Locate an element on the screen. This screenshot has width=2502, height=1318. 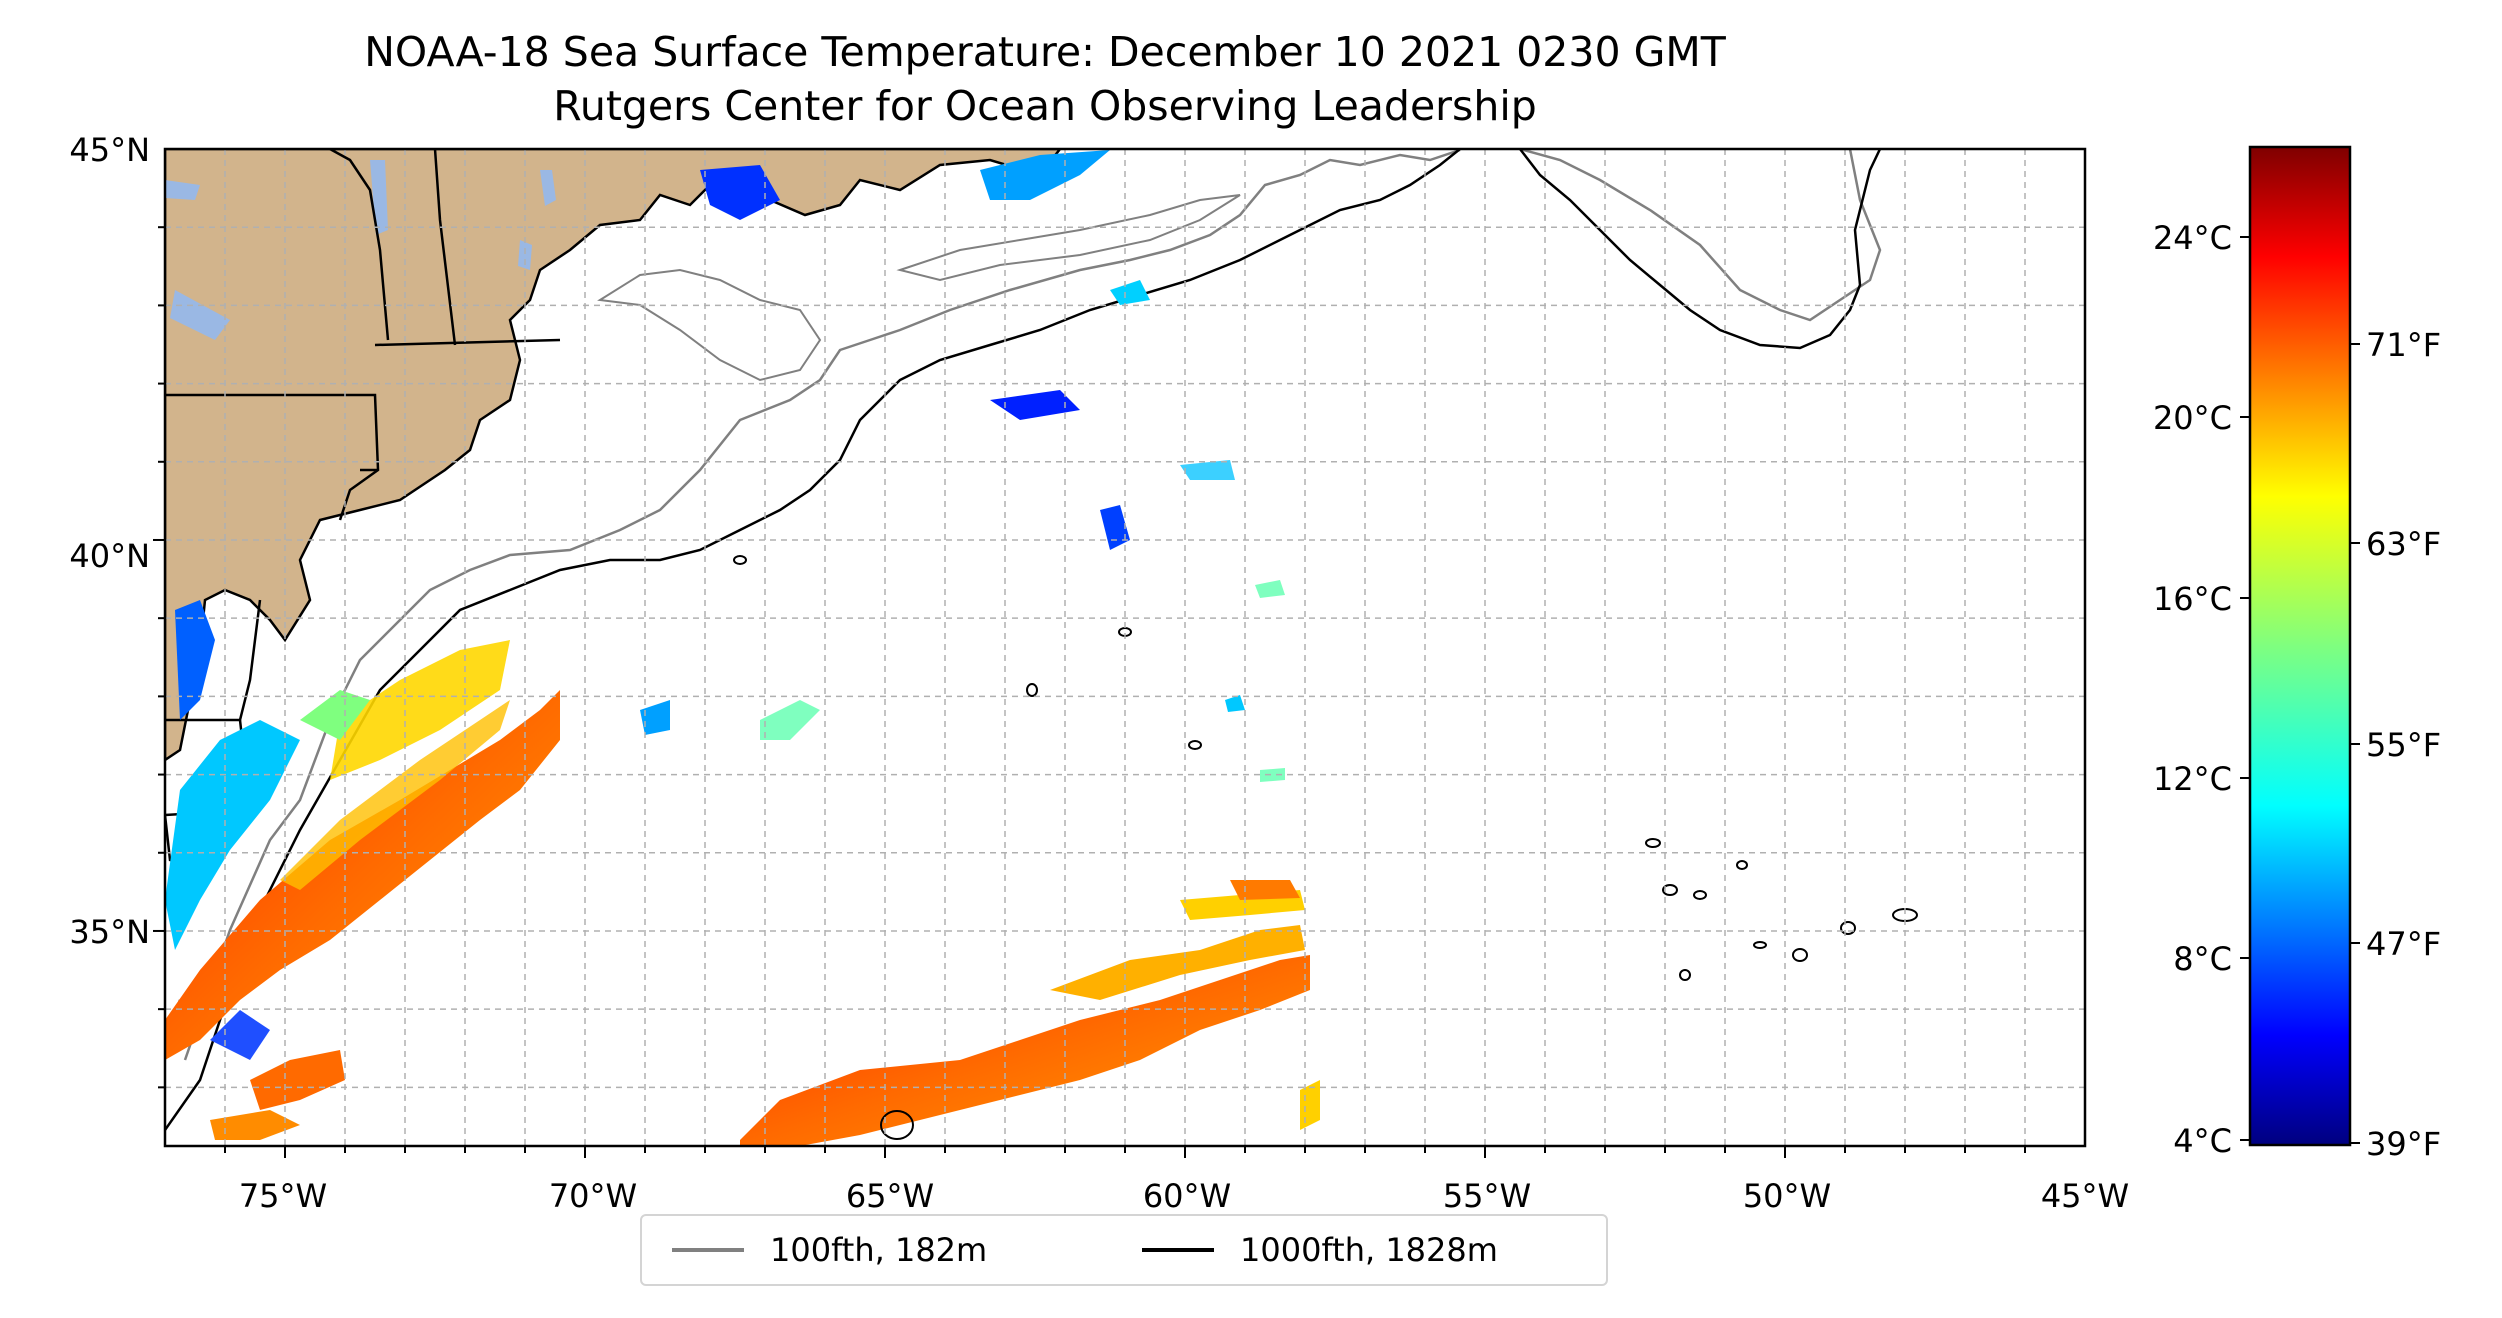
celsius-label: 16°C is located at coordinates (2192, 599).